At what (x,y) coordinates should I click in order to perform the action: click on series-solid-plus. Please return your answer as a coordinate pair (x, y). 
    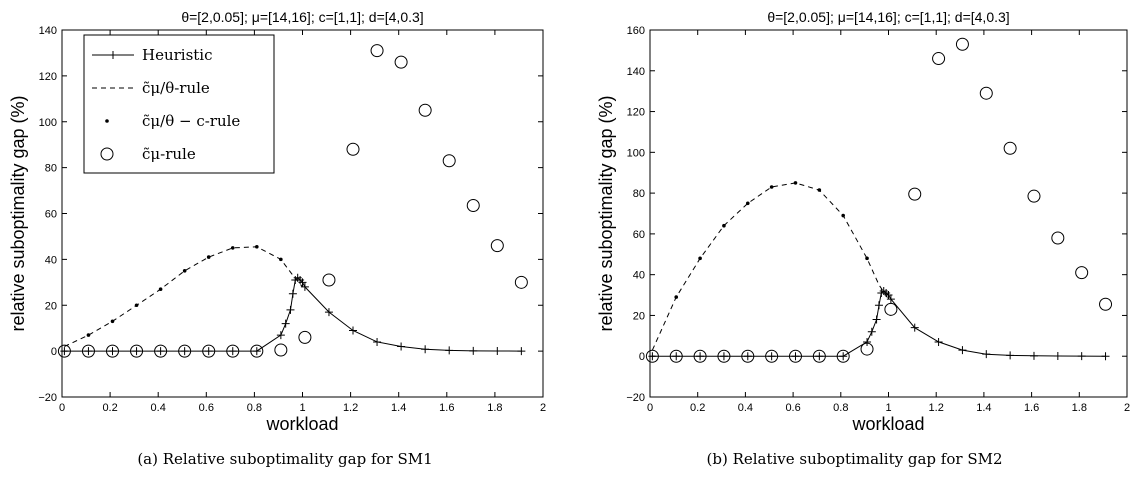
    Looking at the image, I should click on (879, 323).